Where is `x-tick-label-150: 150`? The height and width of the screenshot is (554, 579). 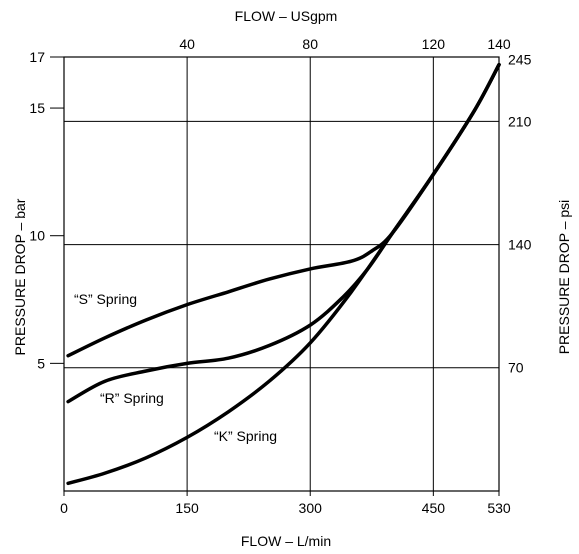
x-tick-label-150: 150 is located at coordinates (187, 508).